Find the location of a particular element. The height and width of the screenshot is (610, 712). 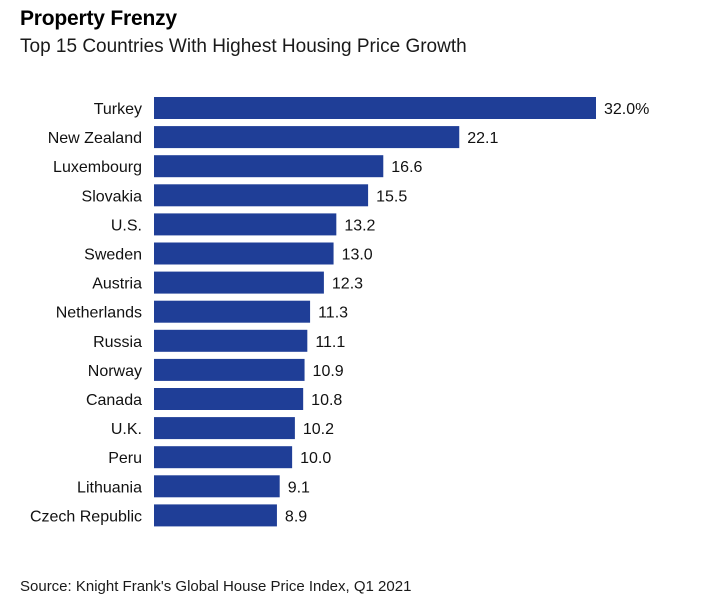

category-label: Austria is located at coordinates (117, 284).